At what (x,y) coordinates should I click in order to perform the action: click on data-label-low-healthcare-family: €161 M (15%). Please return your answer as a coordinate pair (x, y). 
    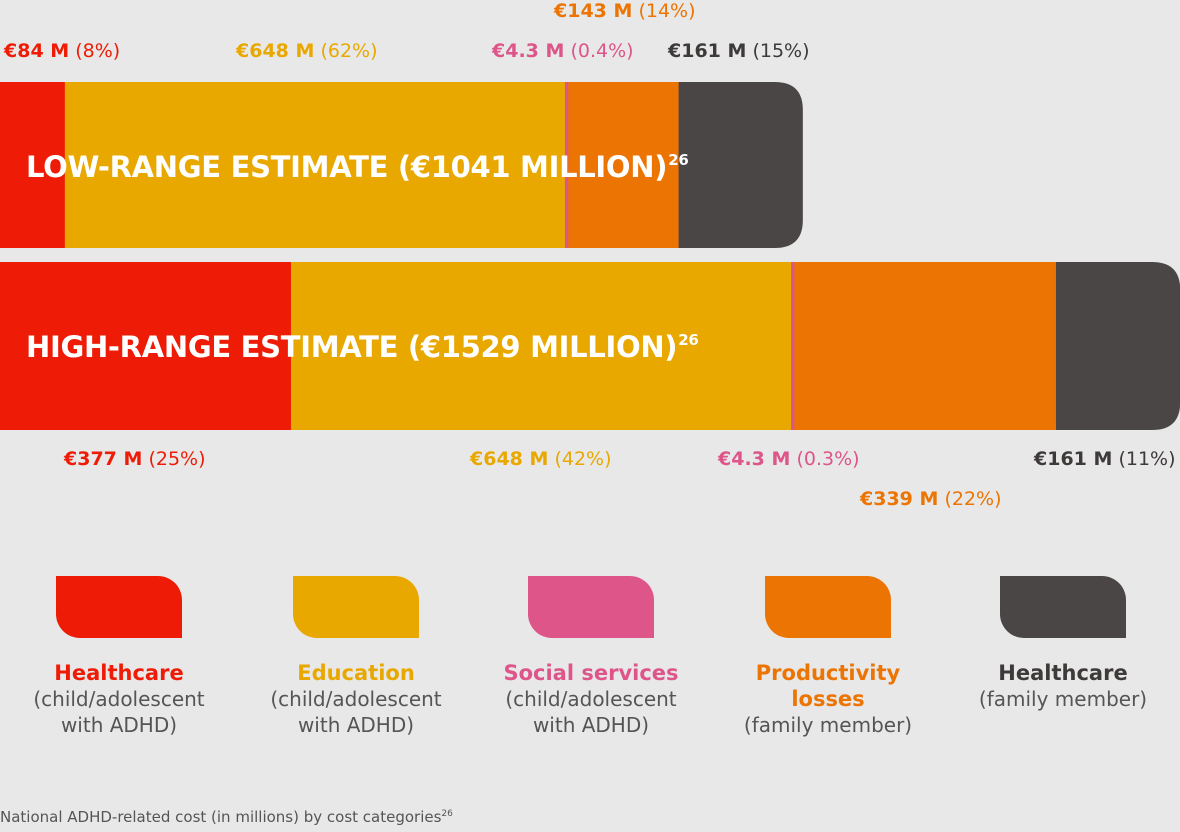
    Looking at the image, I should click on (739, 51).